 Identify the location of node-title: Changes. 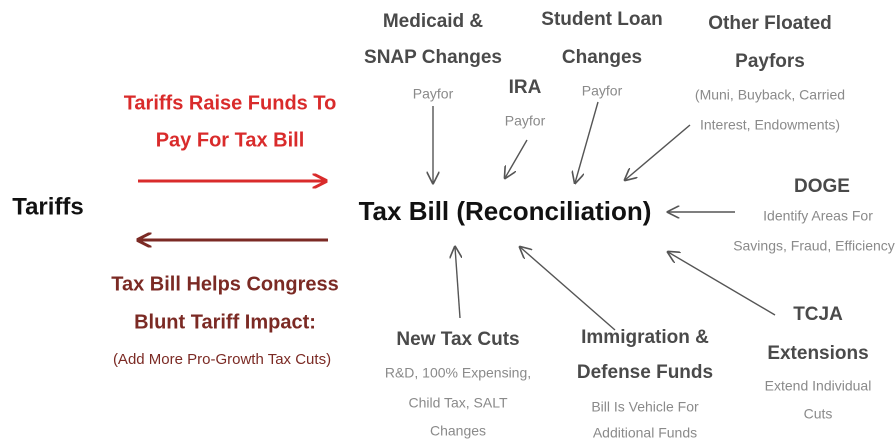
(602, 57).